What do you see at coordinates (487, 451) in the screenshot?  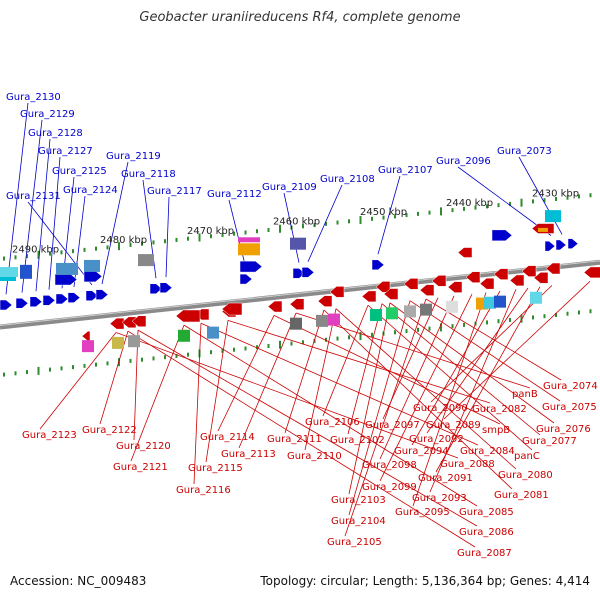 I see `gene-label-reverse: Gura_2084` at bounding box center [487, 451].